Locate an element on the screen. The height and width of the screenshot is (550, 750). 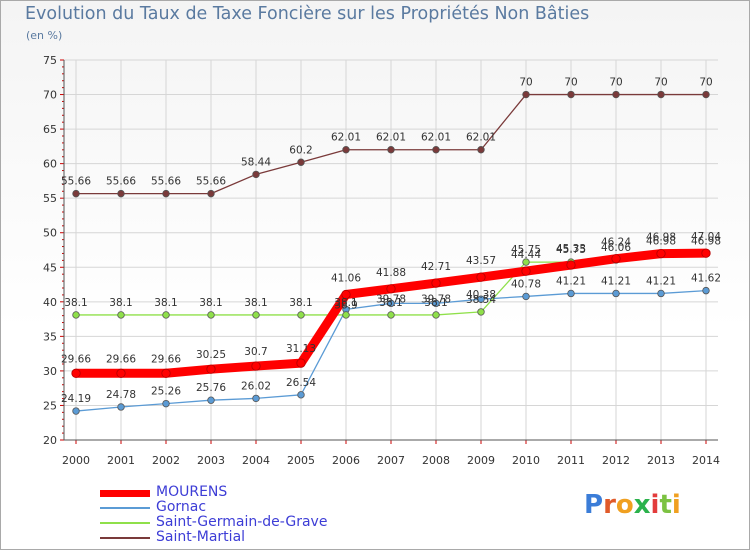
data-label: 60.2 is located at coordinates (300, 150).